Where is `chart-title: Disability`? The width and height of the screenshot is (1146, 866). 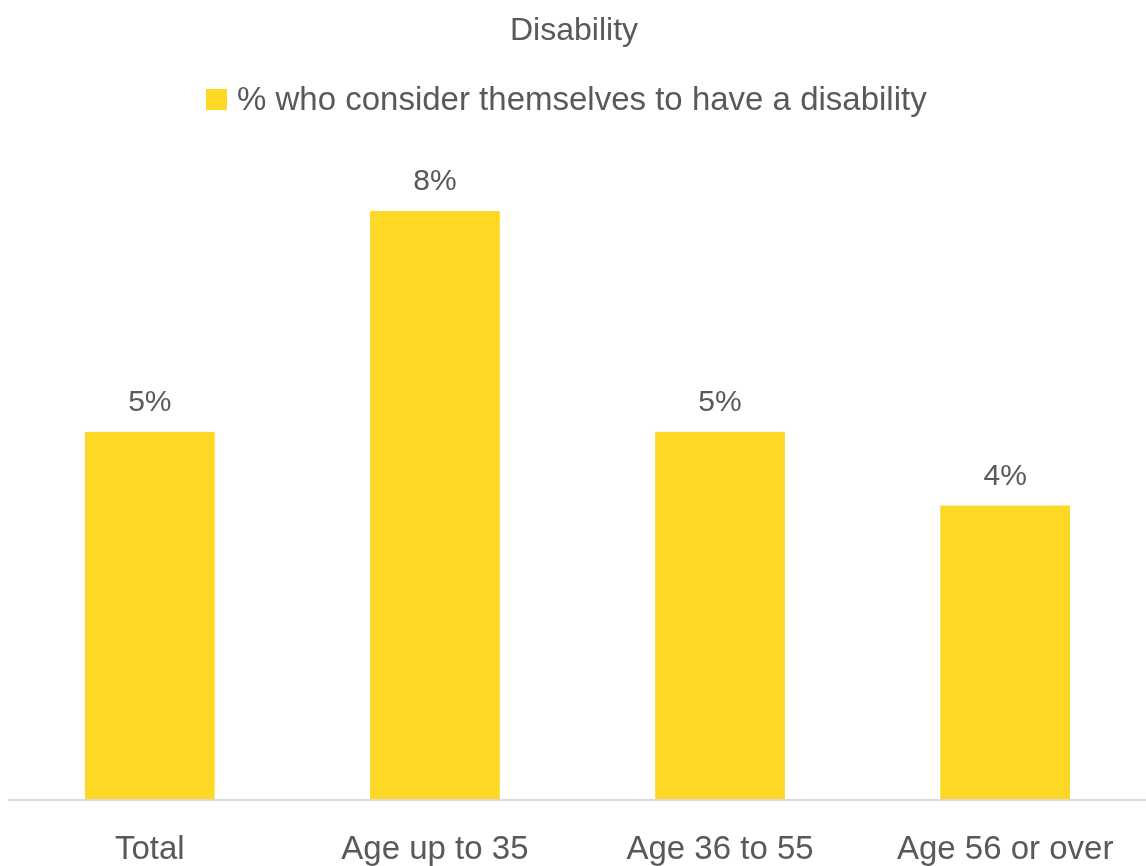
chart-title: Disability is located at coordinates (574, 29).